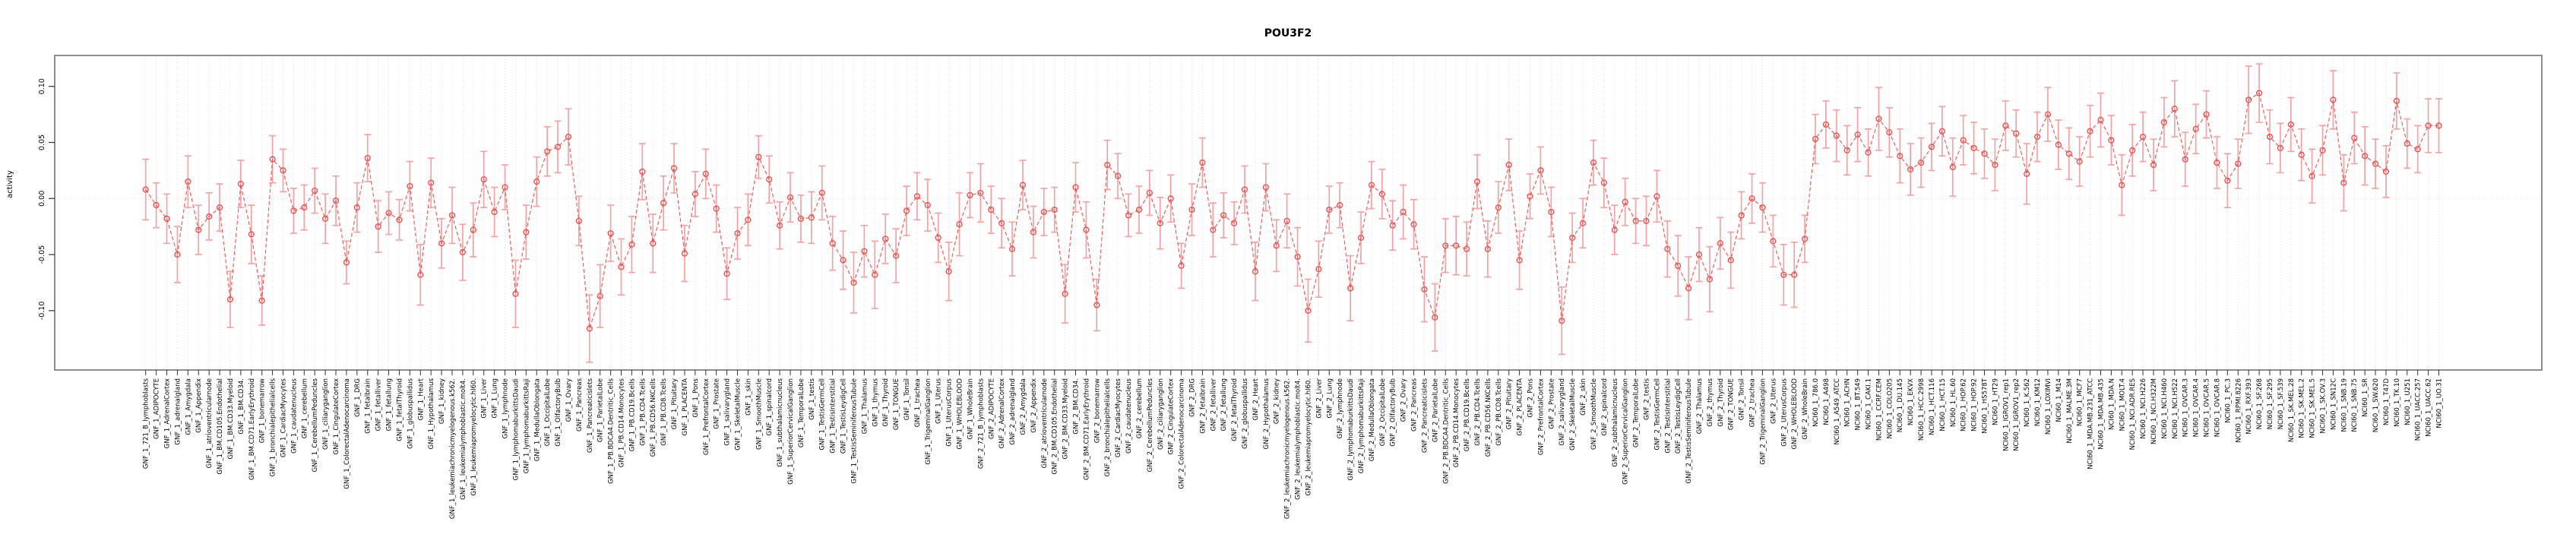  I want to click on x-tick-label: GNF_1_Appendix, so click(199, 405).